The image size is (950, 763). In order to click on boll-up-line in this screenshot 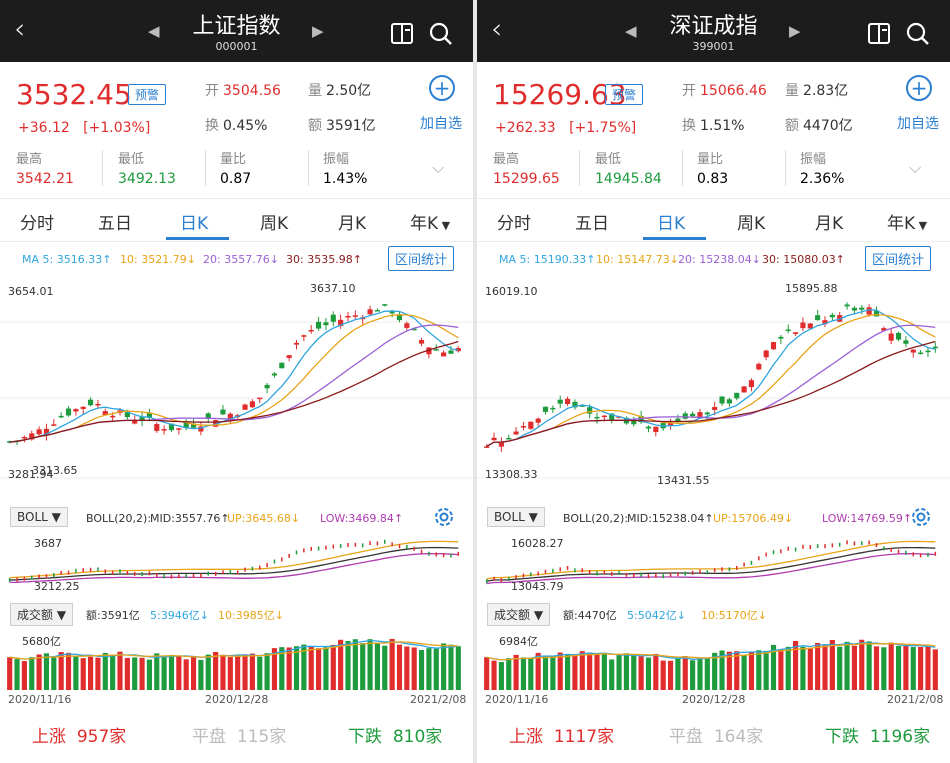, I will do `click(234, 559)`.